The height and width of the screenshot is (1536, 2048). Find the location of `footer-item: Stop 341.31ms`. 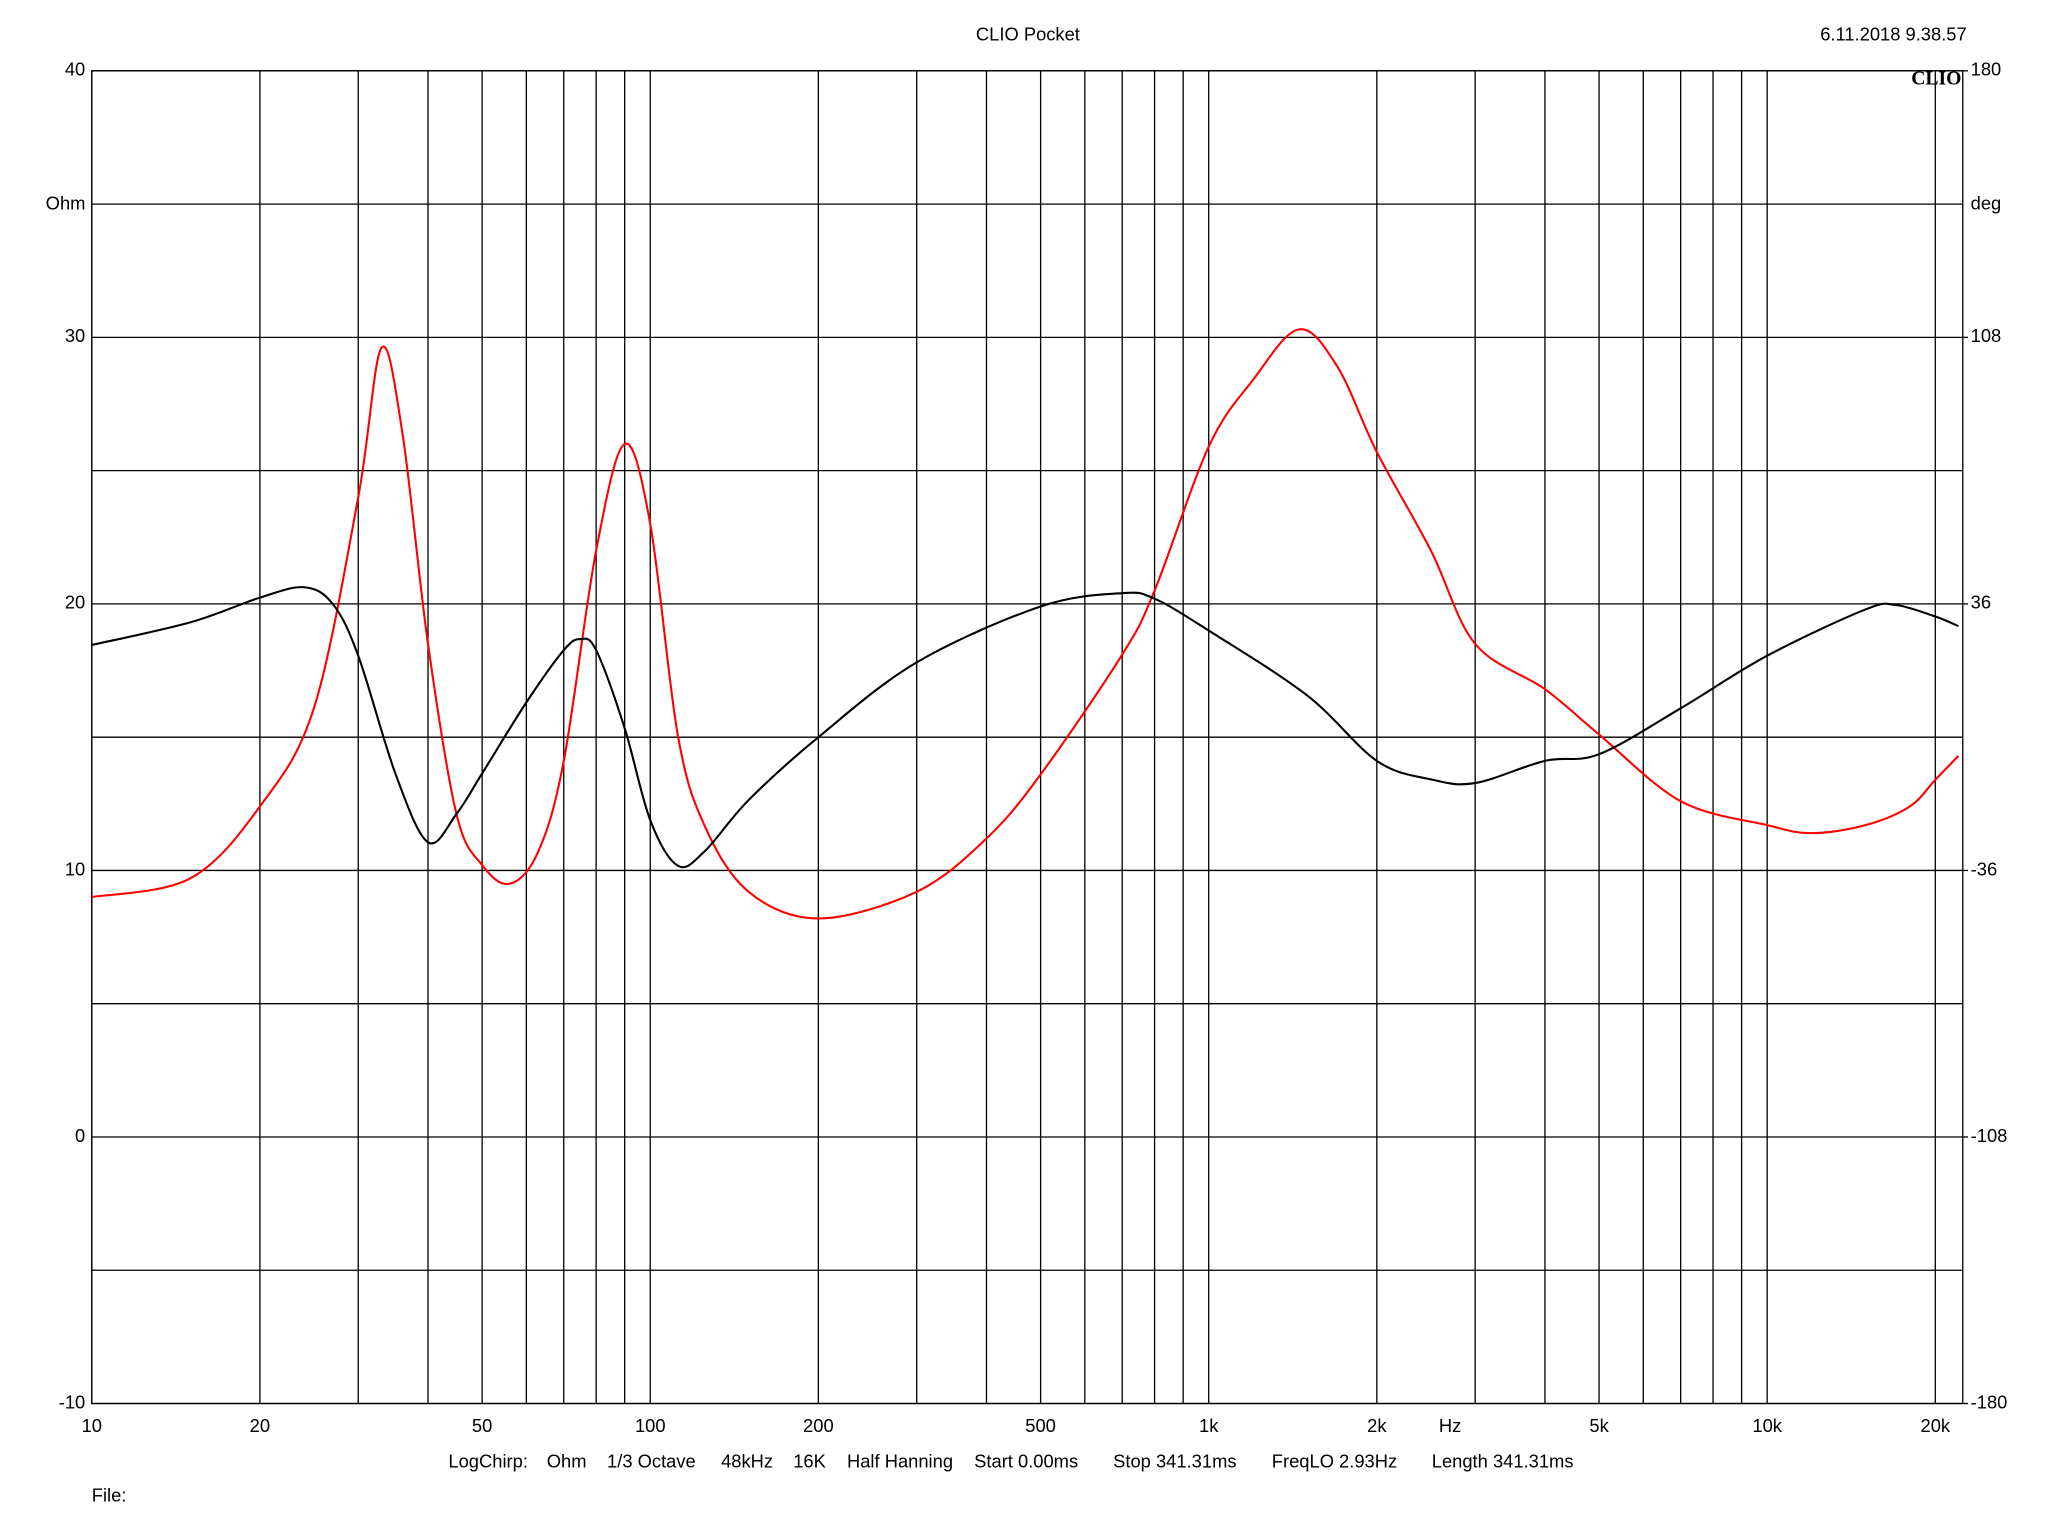

footer-item: Stop 341.31ms is located at coordinates (1174, 1460).